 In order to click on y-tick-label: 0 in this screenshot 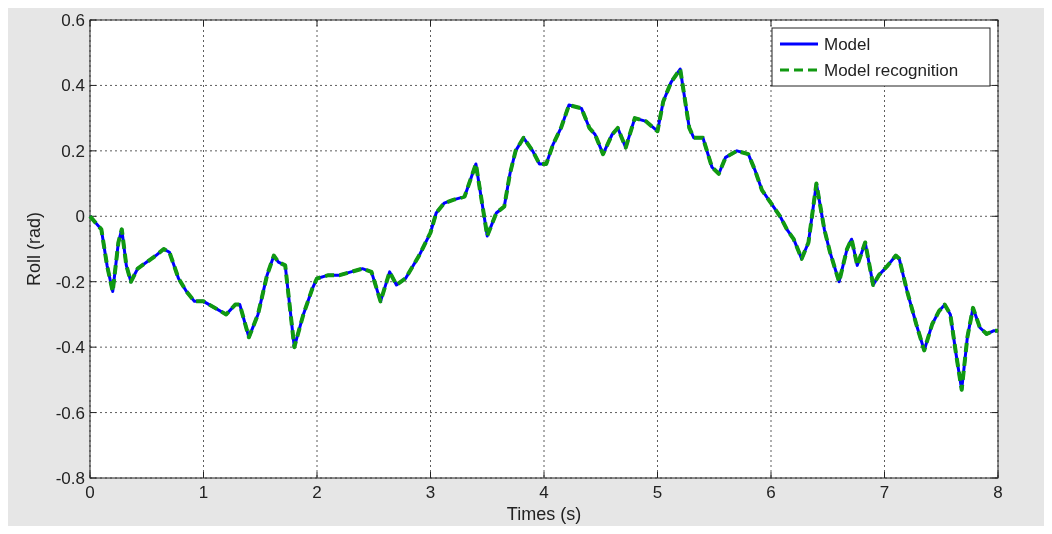, I will do `click(80, 217)`.